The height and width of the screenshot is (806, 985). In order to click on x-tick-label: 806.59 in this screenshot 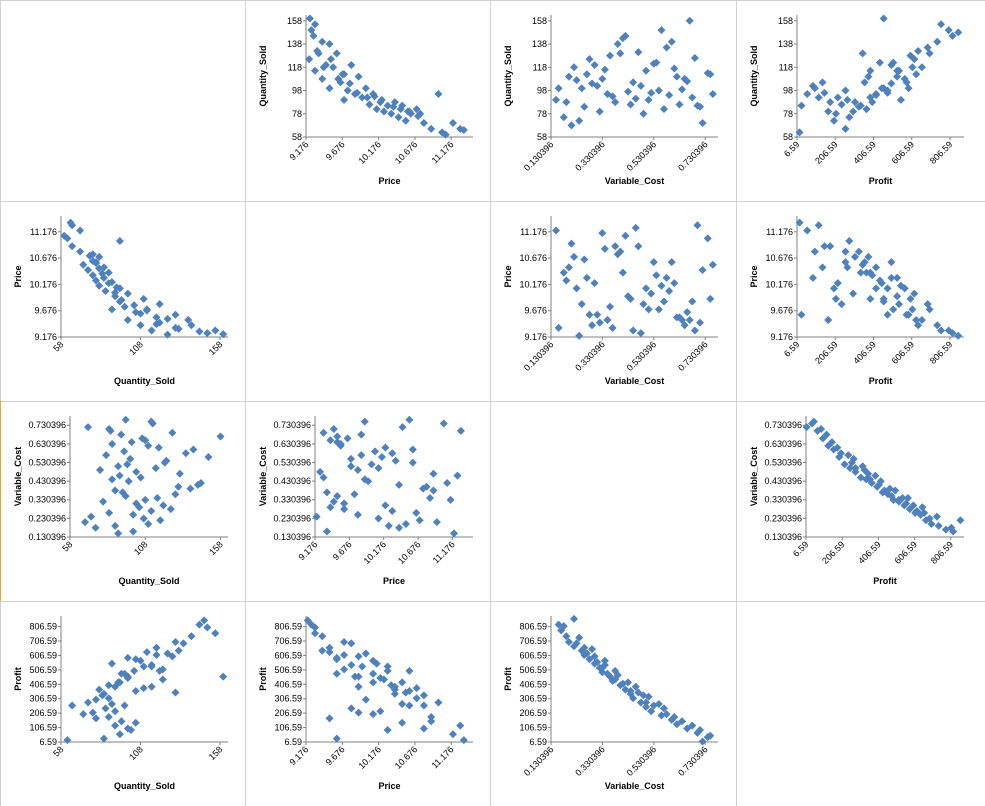, I will do `click(941, 152)`.